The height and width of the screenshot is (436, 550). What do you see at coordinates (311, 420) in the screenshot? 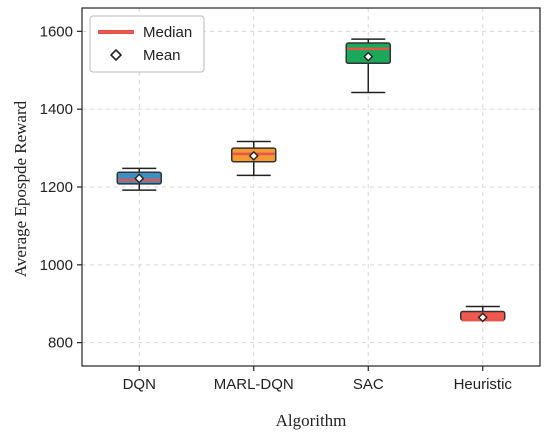
I see `x-axis-title: Algorithm` at bounding box center [311, 420].